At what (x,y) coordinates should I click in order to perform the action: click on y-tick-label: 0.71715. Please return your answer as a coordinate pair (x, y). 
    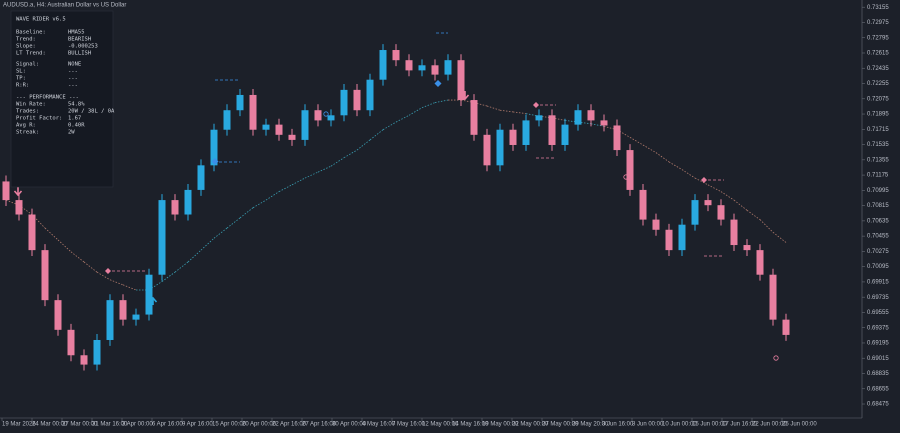
    Looking at the image, I should click on (878, 130).